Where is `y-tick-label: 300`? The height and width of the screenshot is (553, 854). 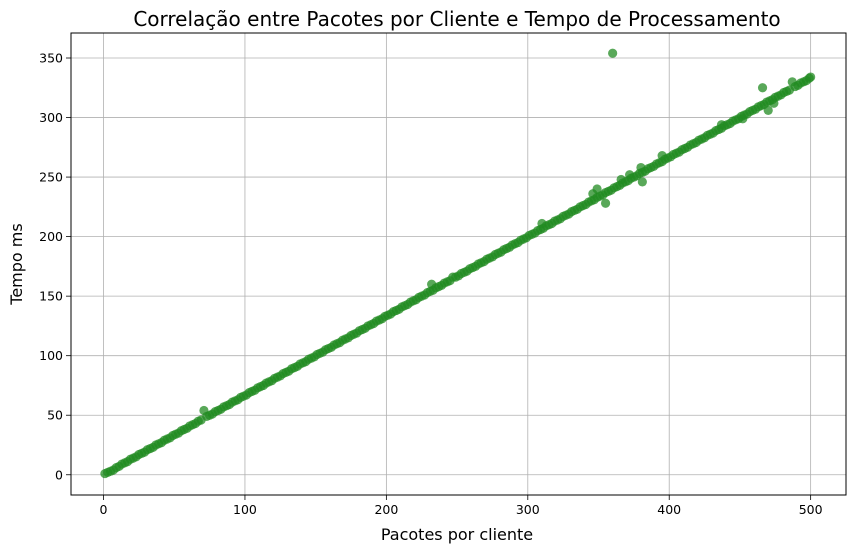 y-tick-label: 300 is located at coordinates (51, 117).